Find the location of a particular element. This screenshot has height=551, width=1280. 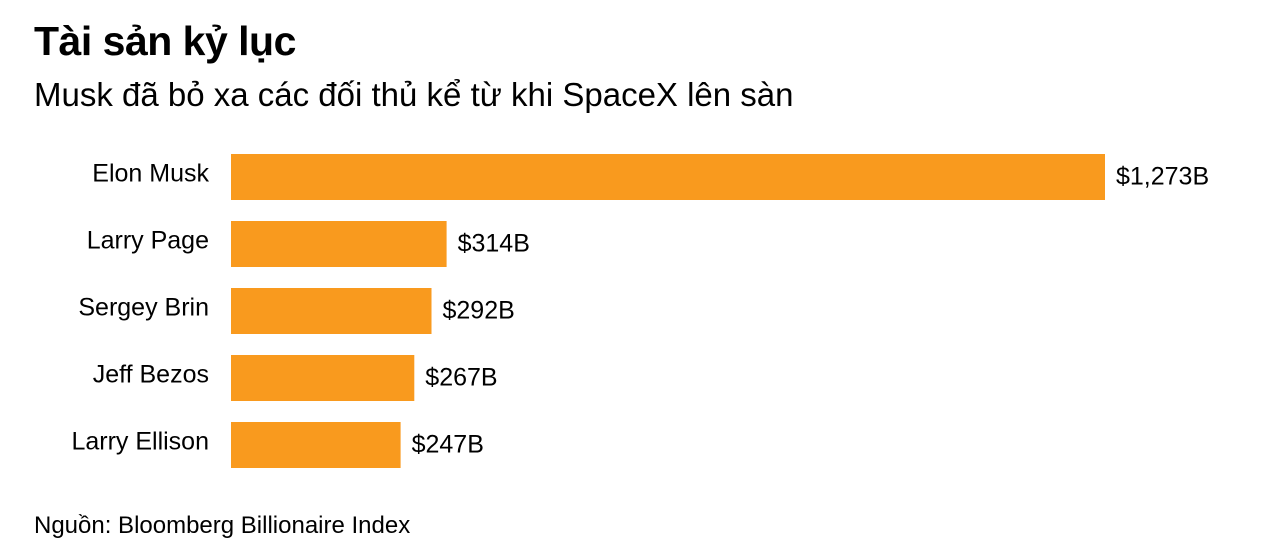

category-label: Larry Page is located at coordinates (148, 241).